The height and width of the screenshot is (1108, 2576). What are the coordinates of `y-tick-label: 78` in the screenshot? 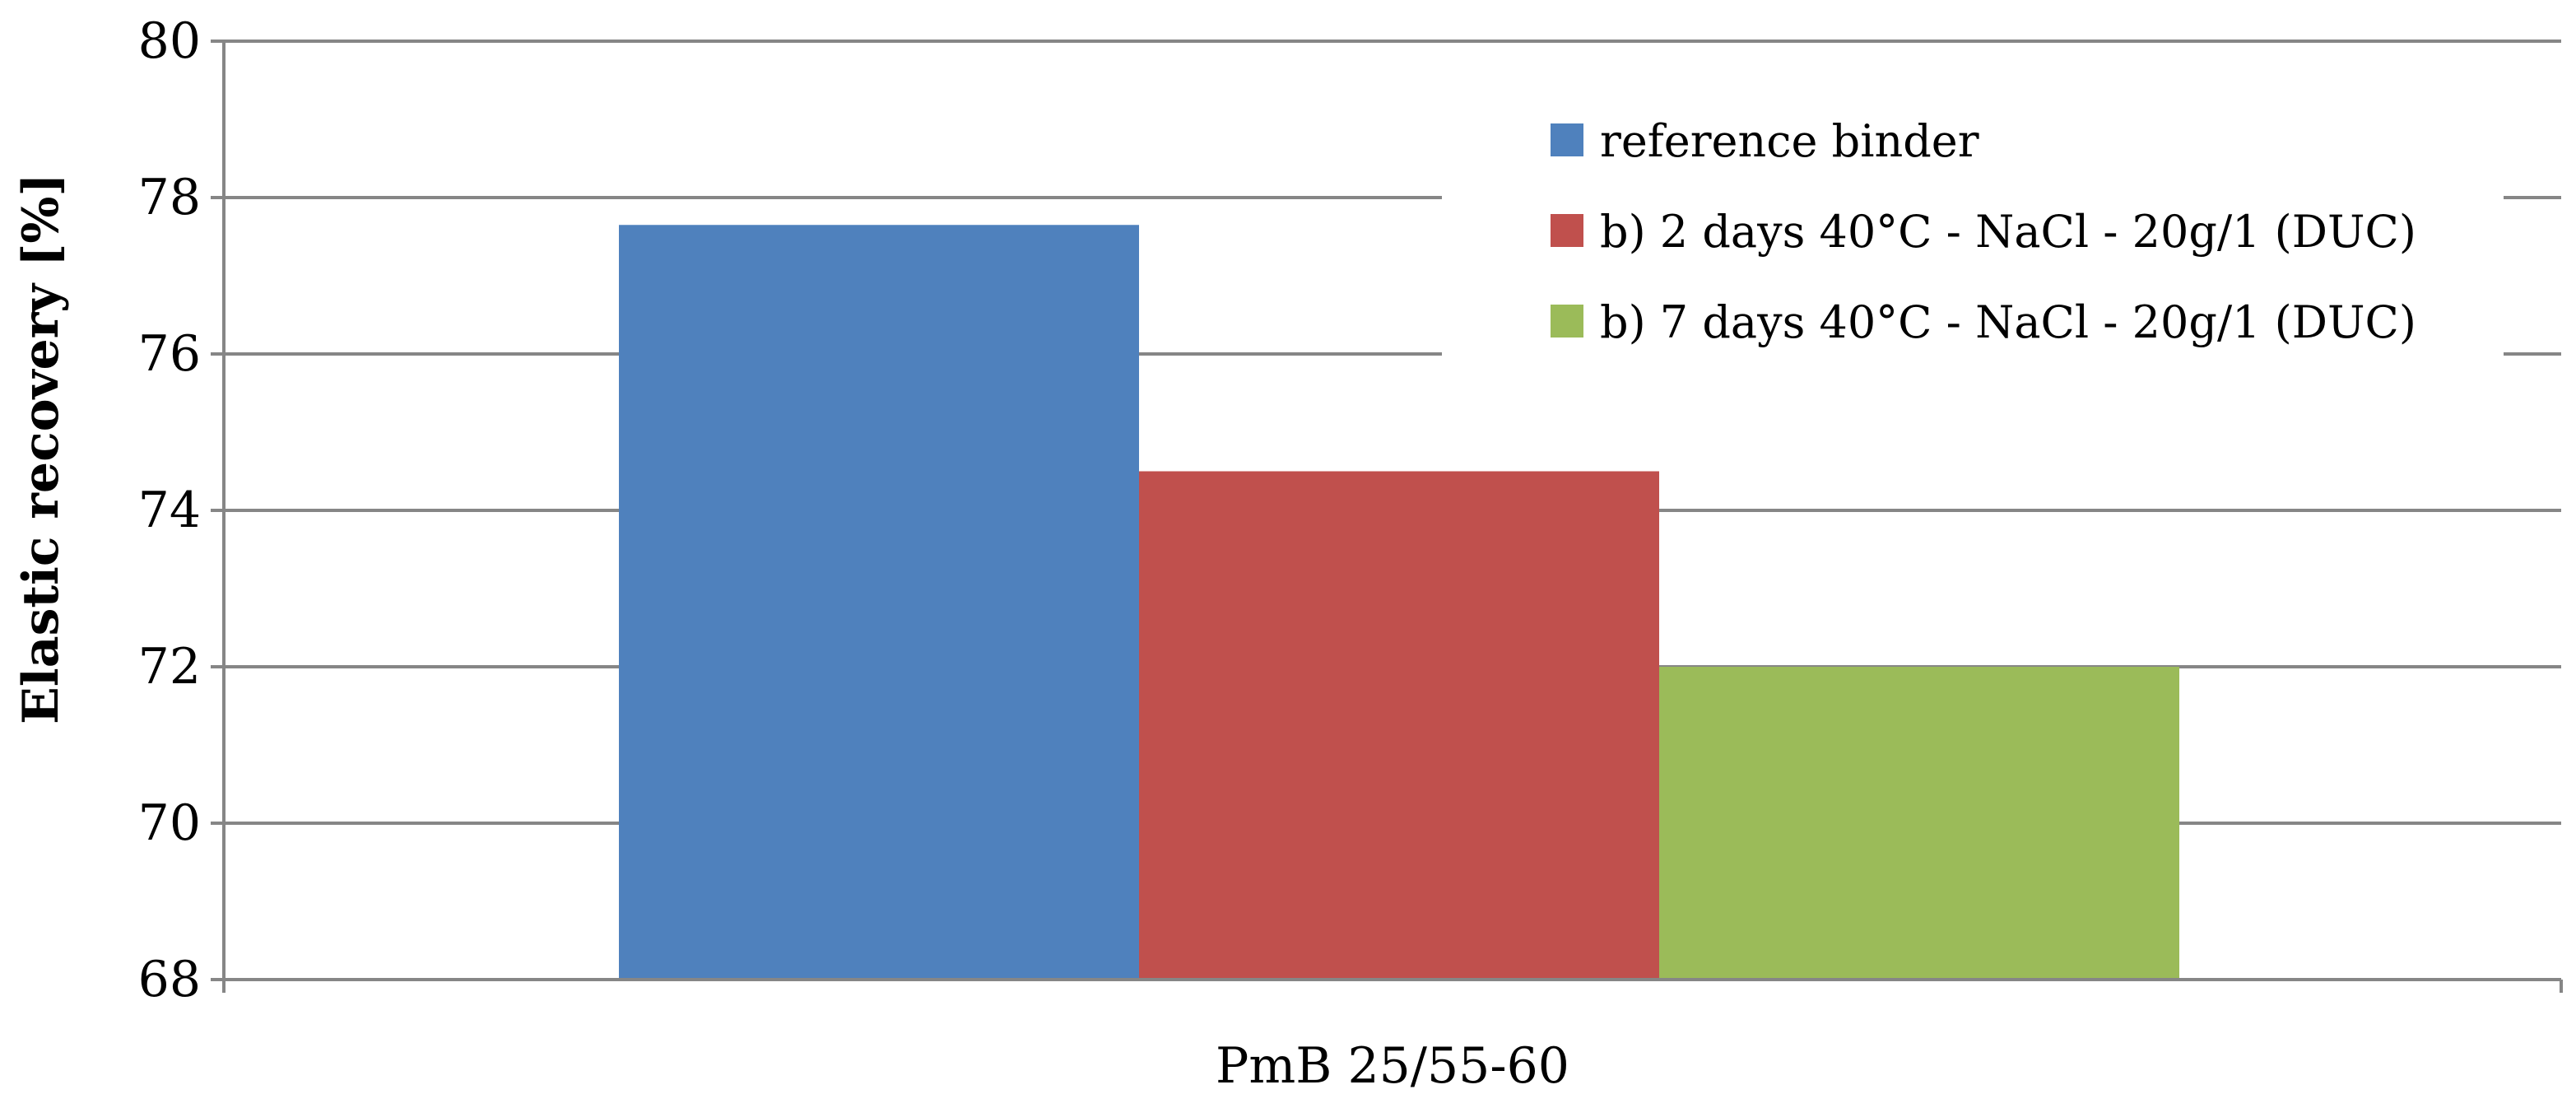 It's located at (169, 197).